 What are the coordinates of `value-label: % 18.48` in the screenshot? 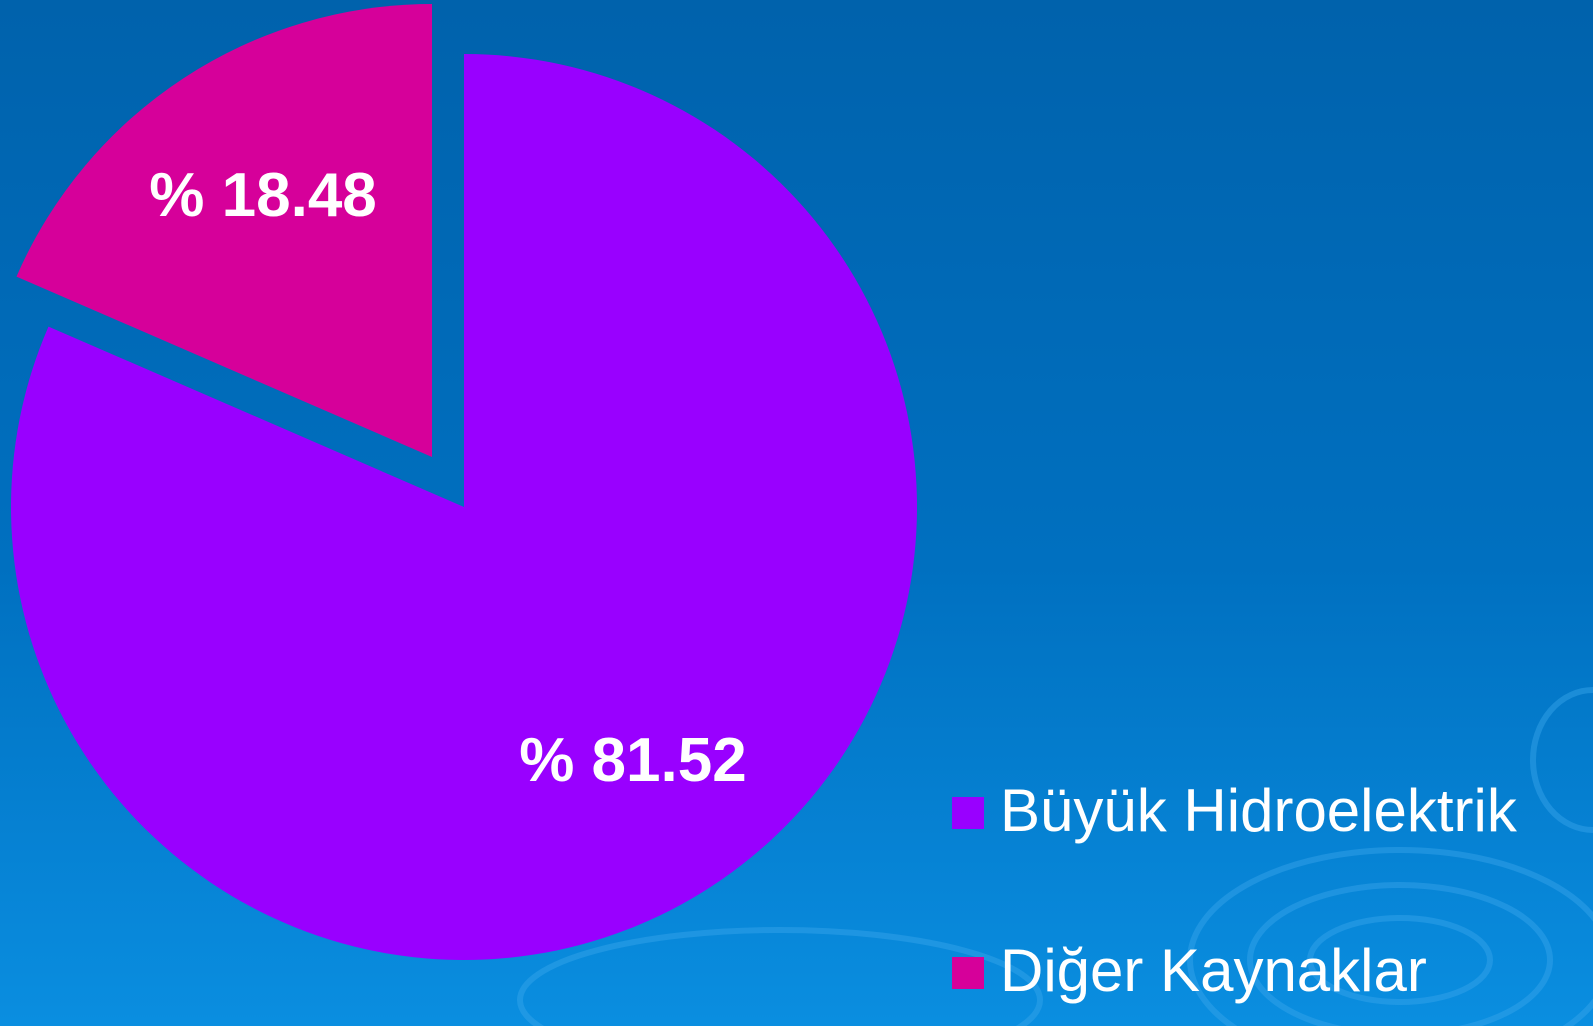 It's located at (263, 195).